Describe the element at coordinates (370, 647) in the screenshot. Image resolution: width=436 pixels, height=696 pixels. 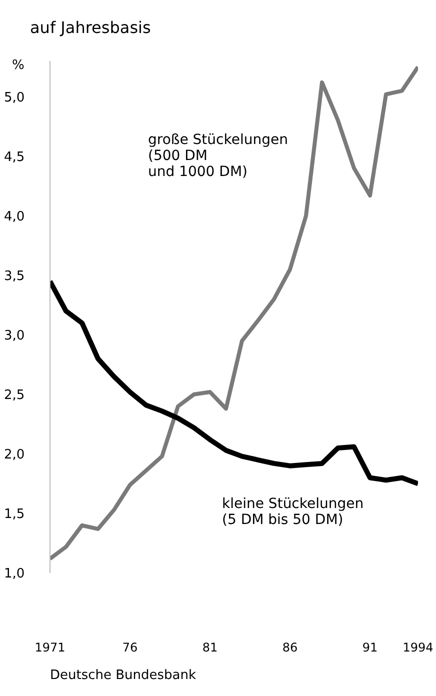
I see `x-tick-label: 91` at that location.